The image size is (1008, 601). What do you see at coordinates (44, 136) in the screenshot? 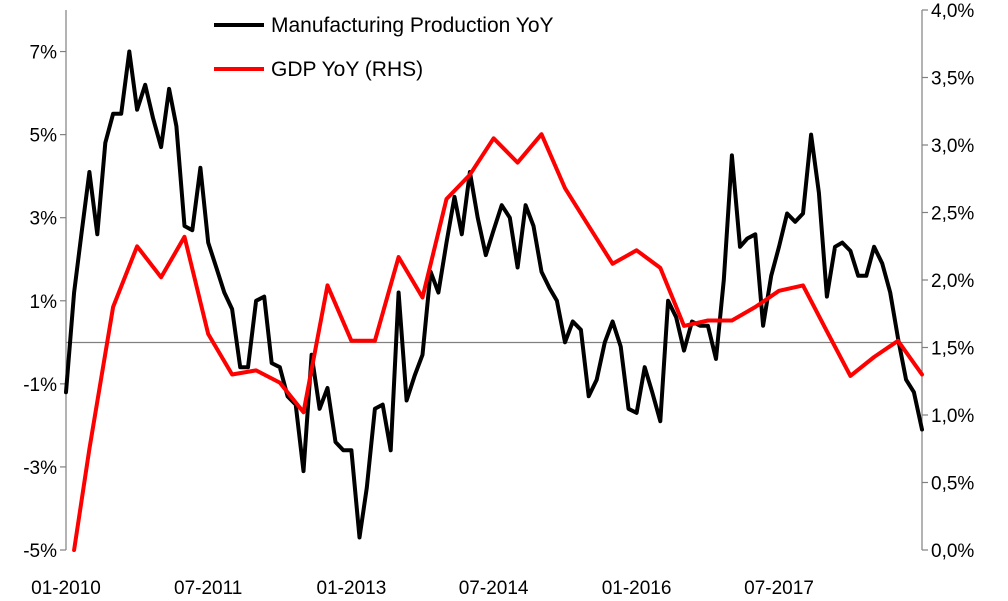
I see `left-tick-label: 5%` at bounding box center [44, 136].